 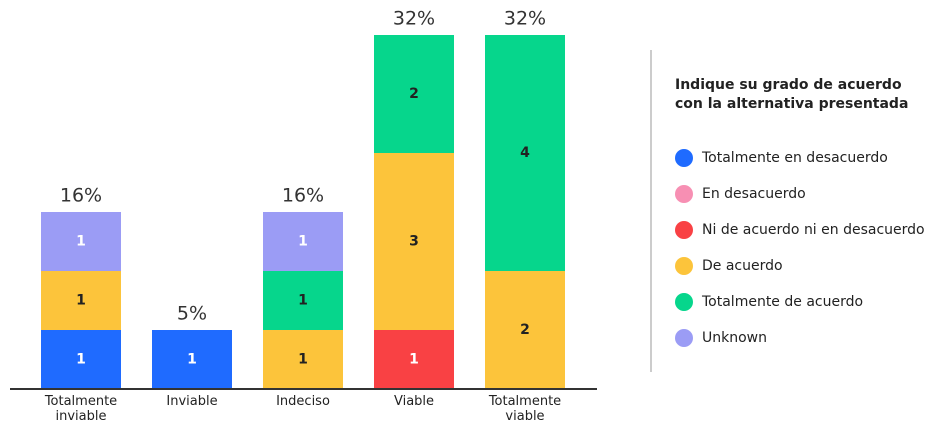 I want to click on legend-item: De acuerdo, so click(x=729, y=266).